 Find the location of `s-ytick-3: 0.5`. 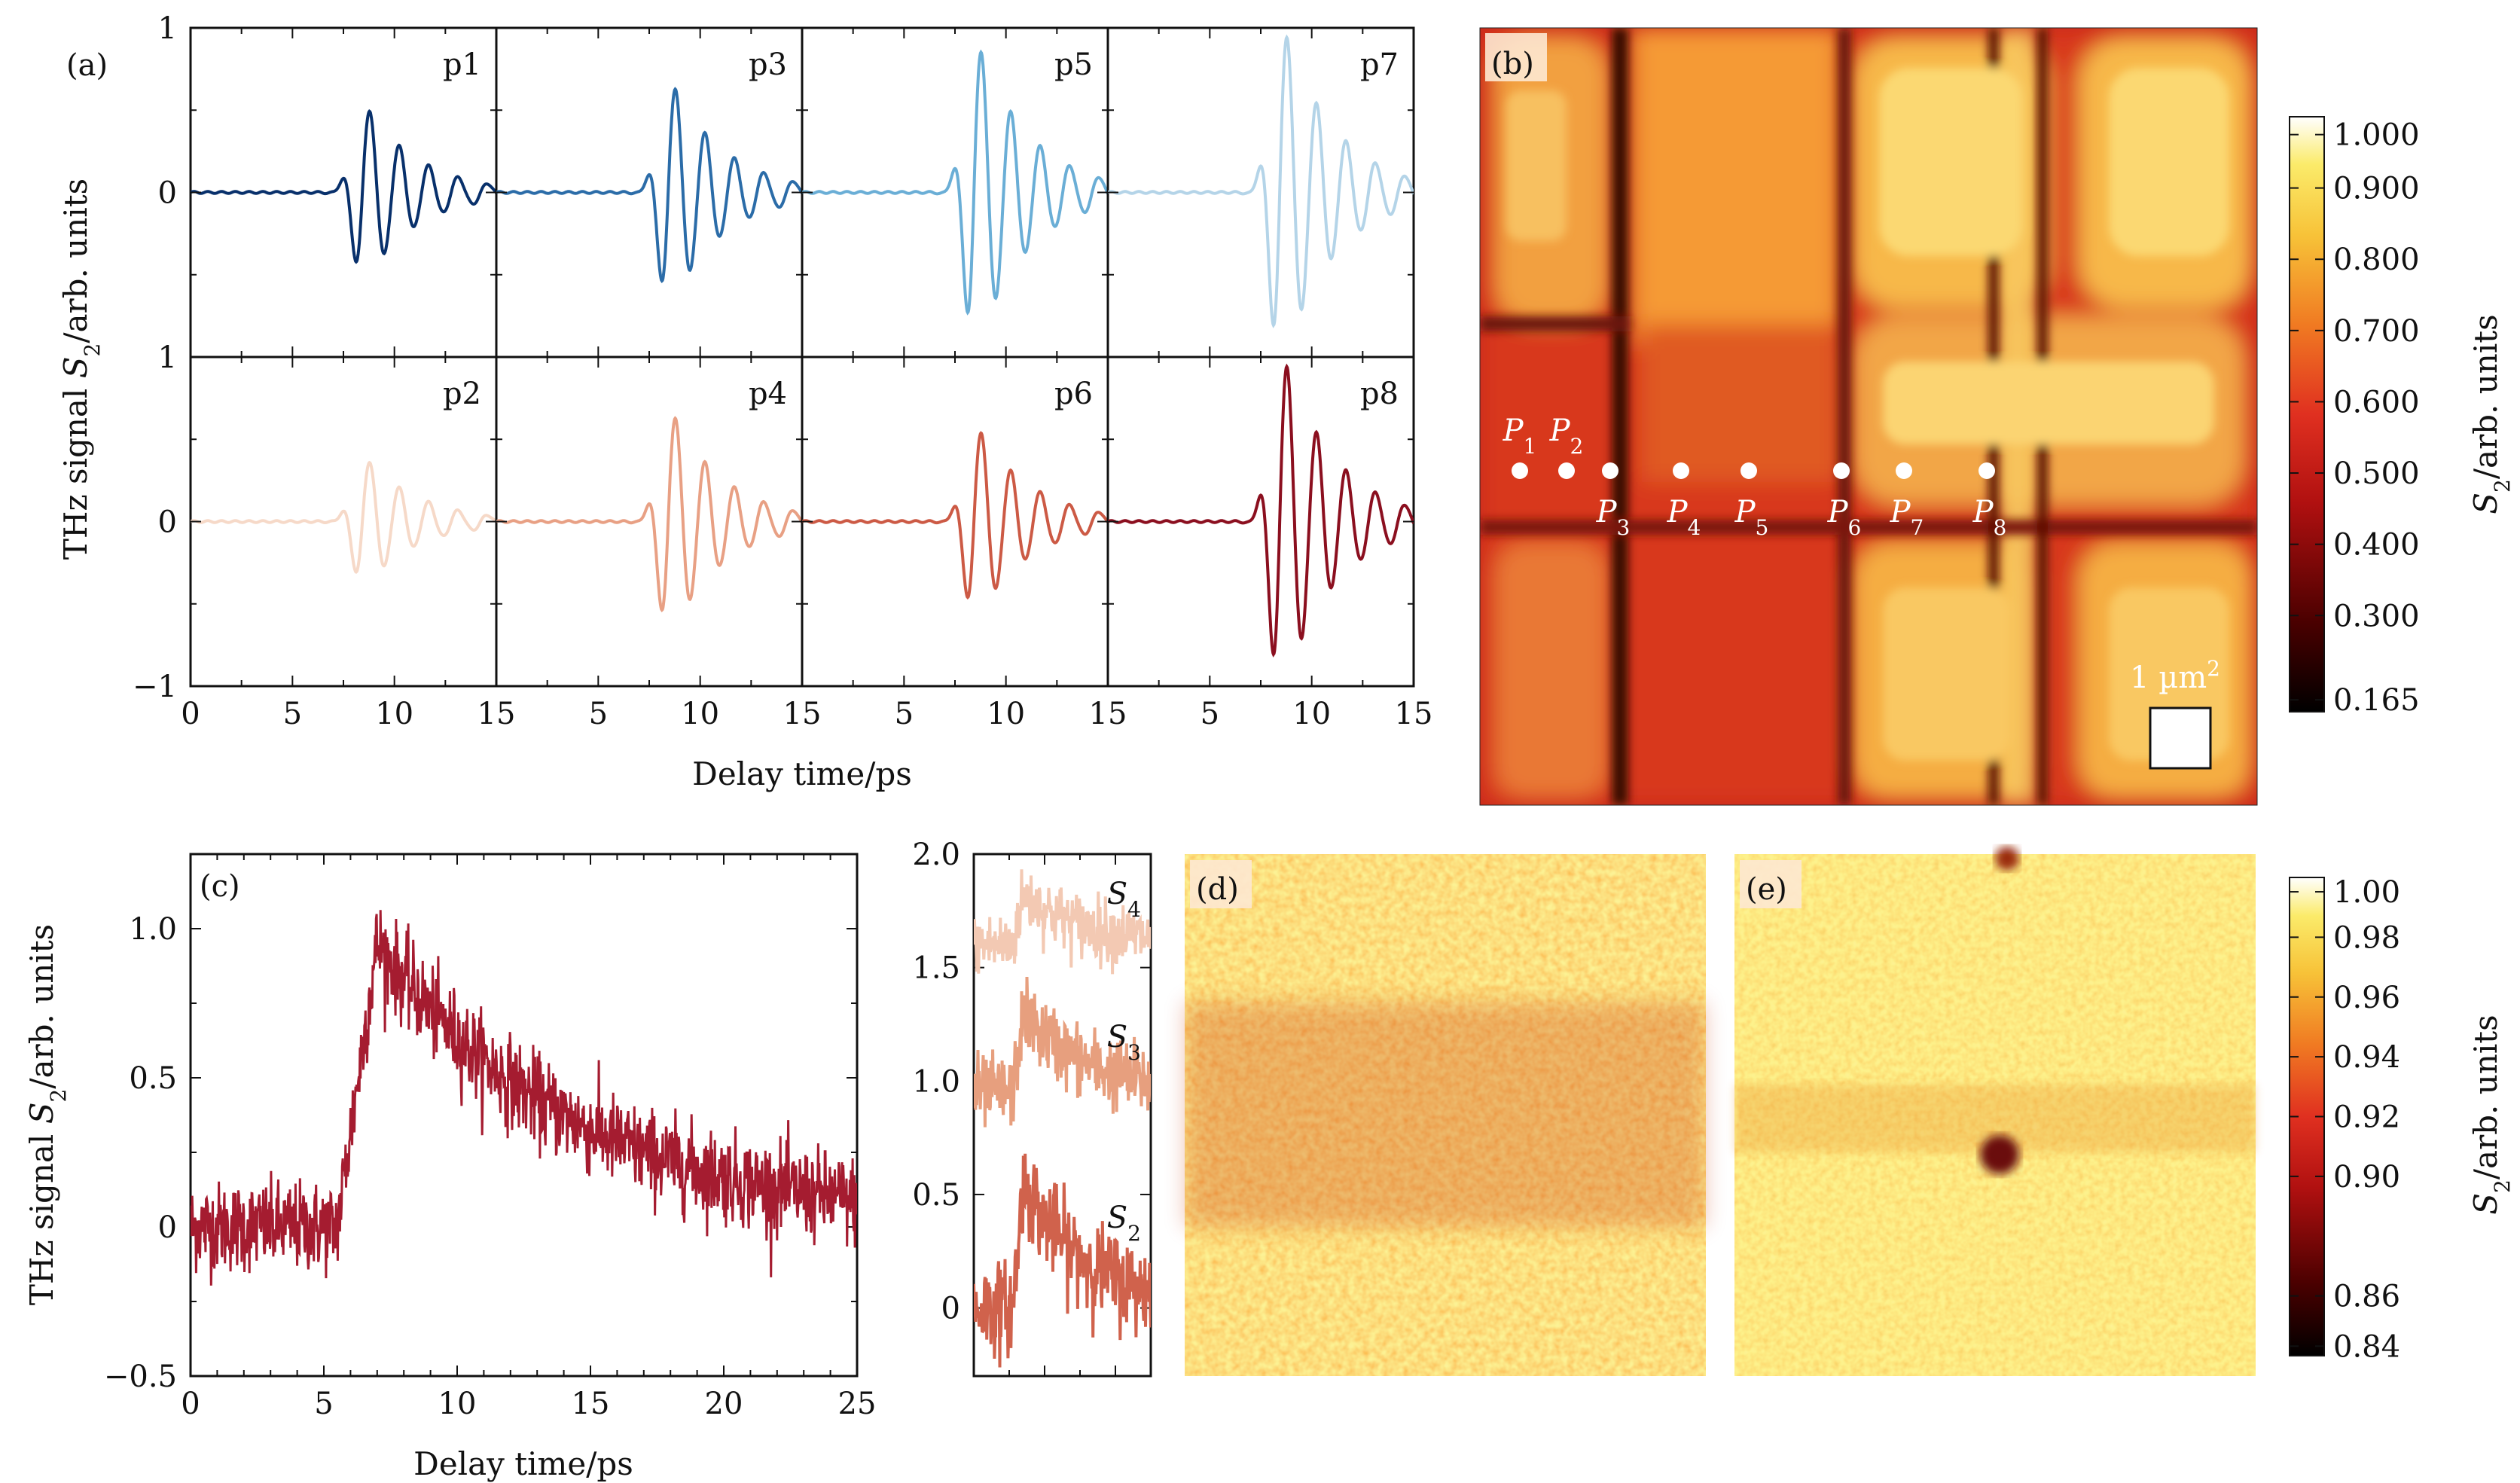

s-ytick-3: 0.5 is located at coordinates (936, 1195).